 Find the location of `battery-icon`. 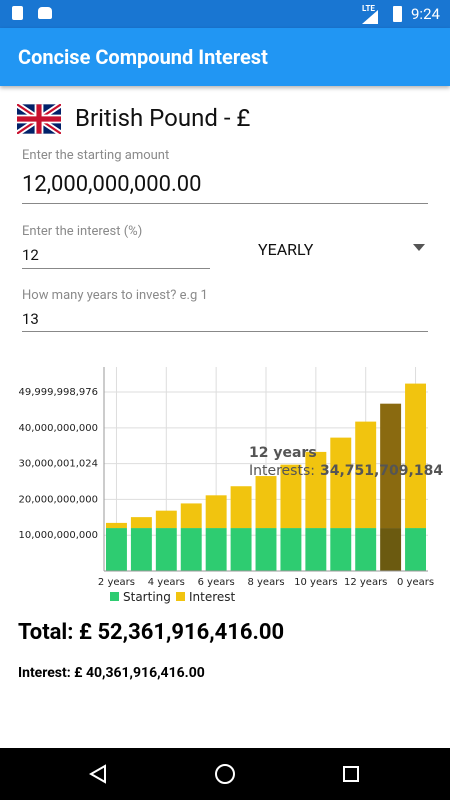

battery-icon is located at coordinates (397, 14).